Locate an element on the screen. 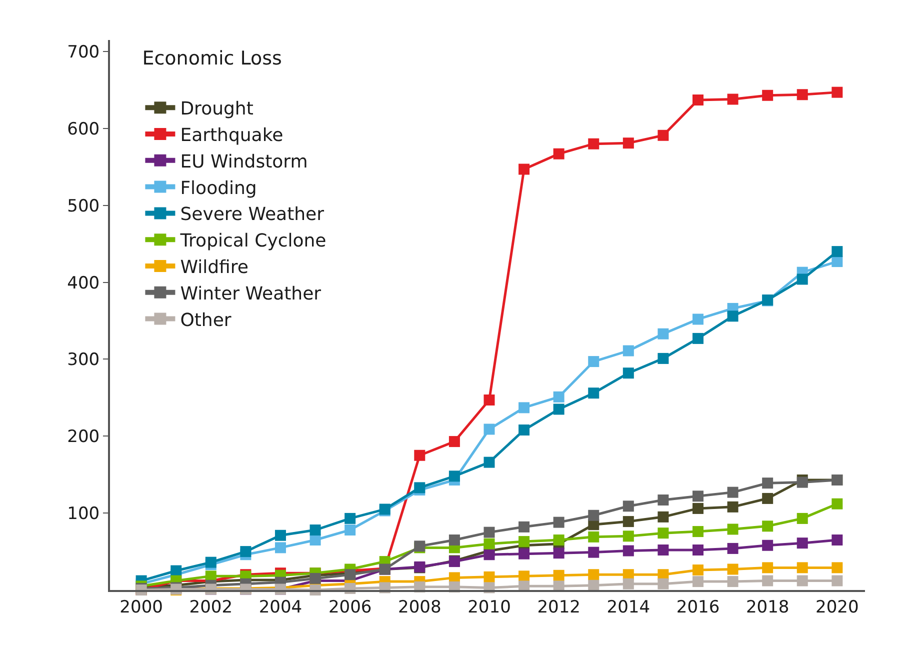 The width and height of the screenshot is (915, 645). legend-label: Earthquake is located at coordinates (232, 135).